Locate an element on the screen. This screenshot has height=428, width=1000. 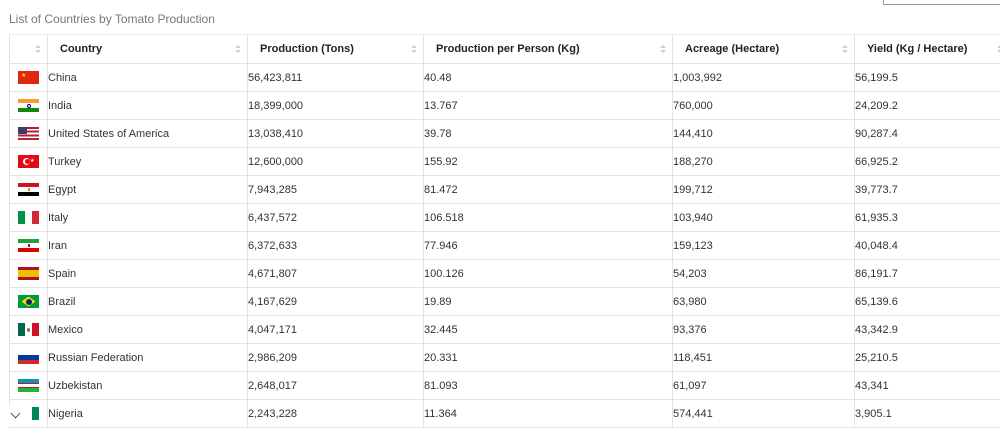
yield-cell: 61,935.3 is located at coordinates (927, 218).